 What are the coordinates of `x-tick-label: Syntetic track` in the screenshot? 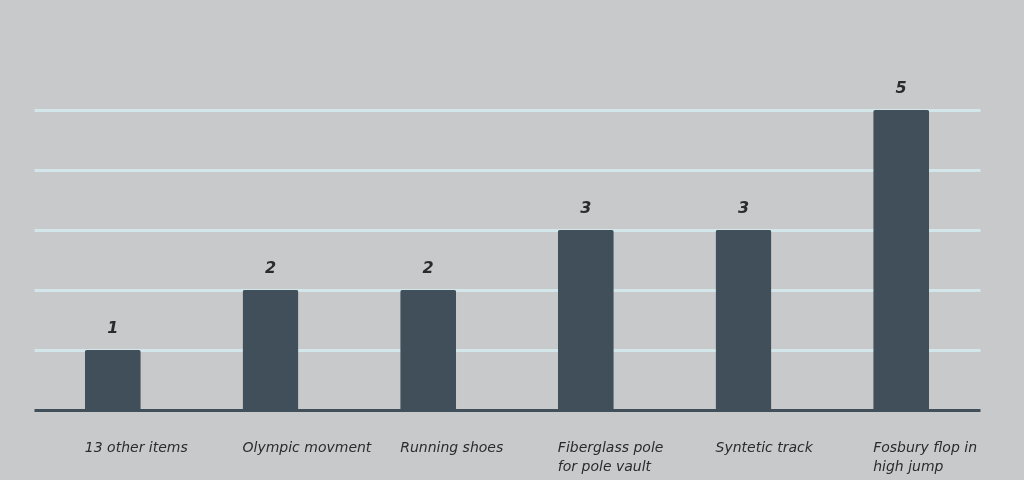 It's located at (764, 446).